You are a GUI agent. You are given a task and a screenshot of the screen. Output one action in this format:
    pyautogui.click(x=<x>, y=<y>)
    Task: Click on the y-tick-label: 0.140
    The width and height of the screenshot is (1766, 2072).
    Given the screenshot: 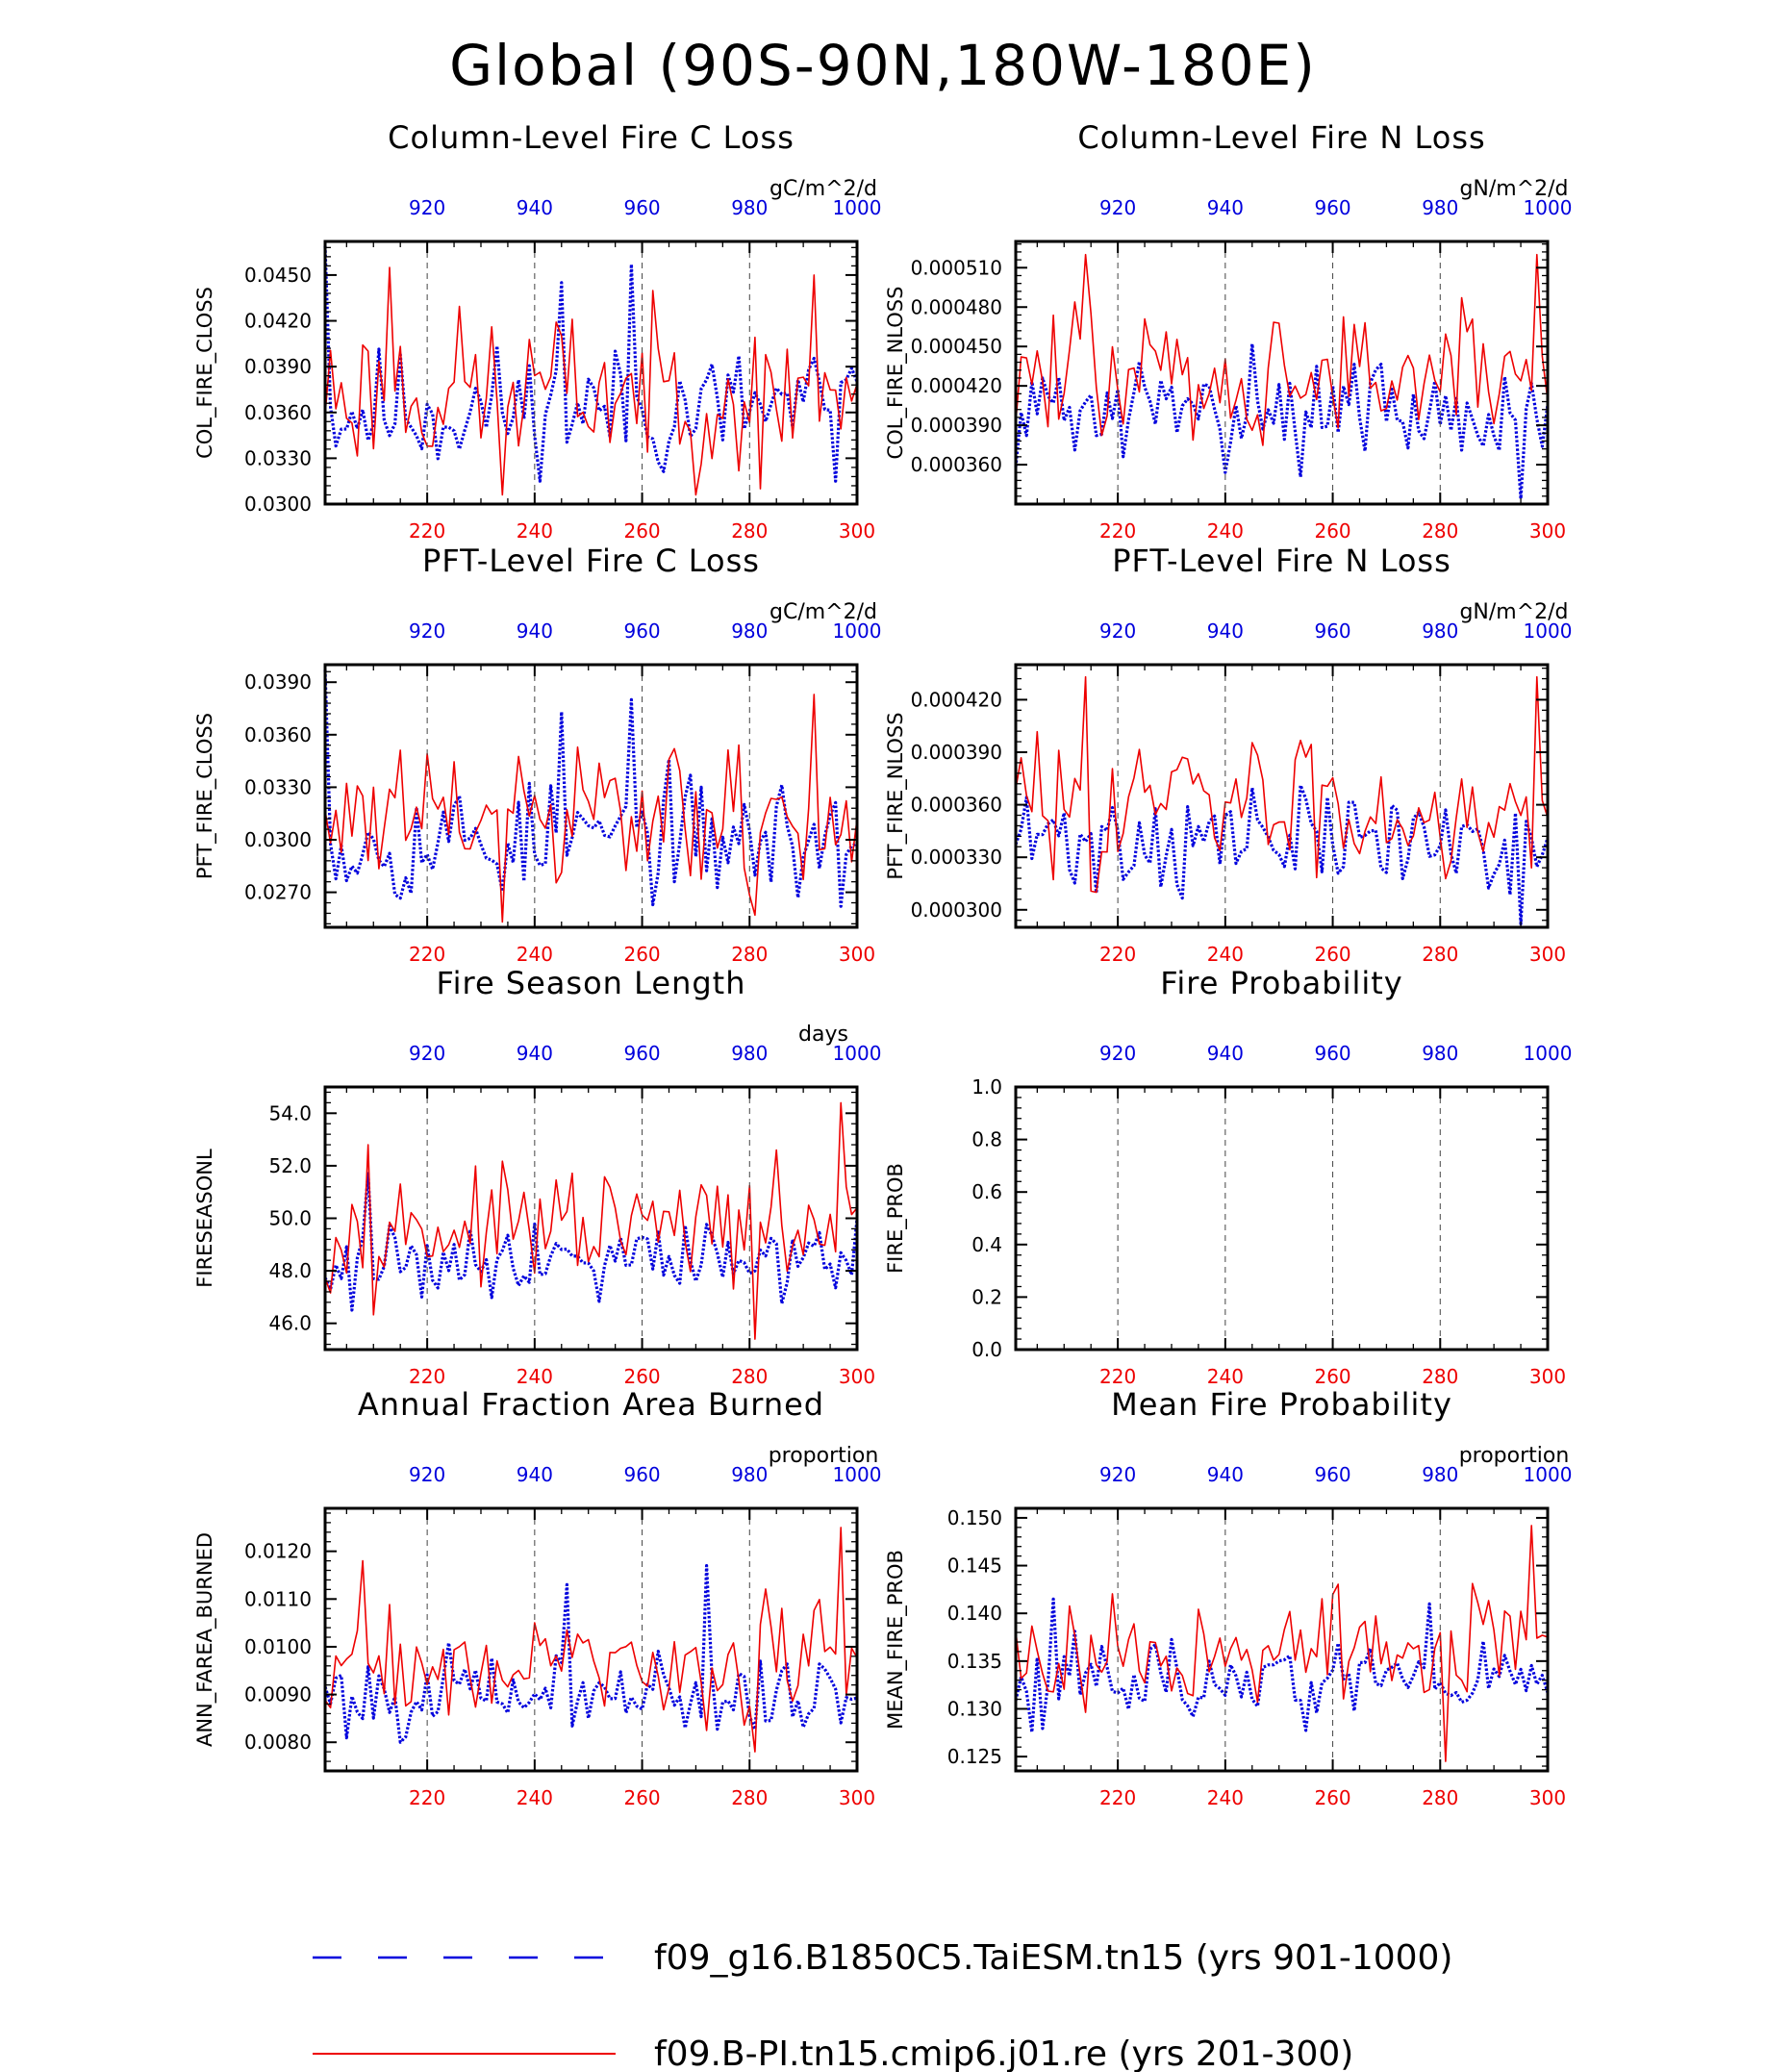 What is the action you would take?
    pyautogui.click(x=974, y=1613)
    